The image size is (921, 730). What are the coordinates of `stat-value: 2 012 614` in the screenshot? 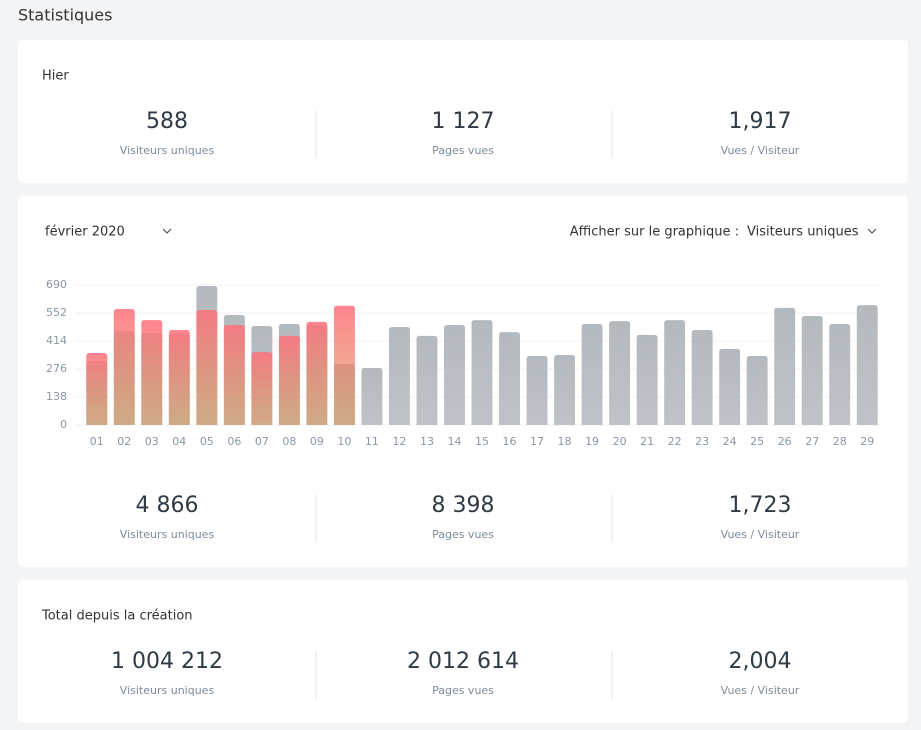 It's located at (463, 661).